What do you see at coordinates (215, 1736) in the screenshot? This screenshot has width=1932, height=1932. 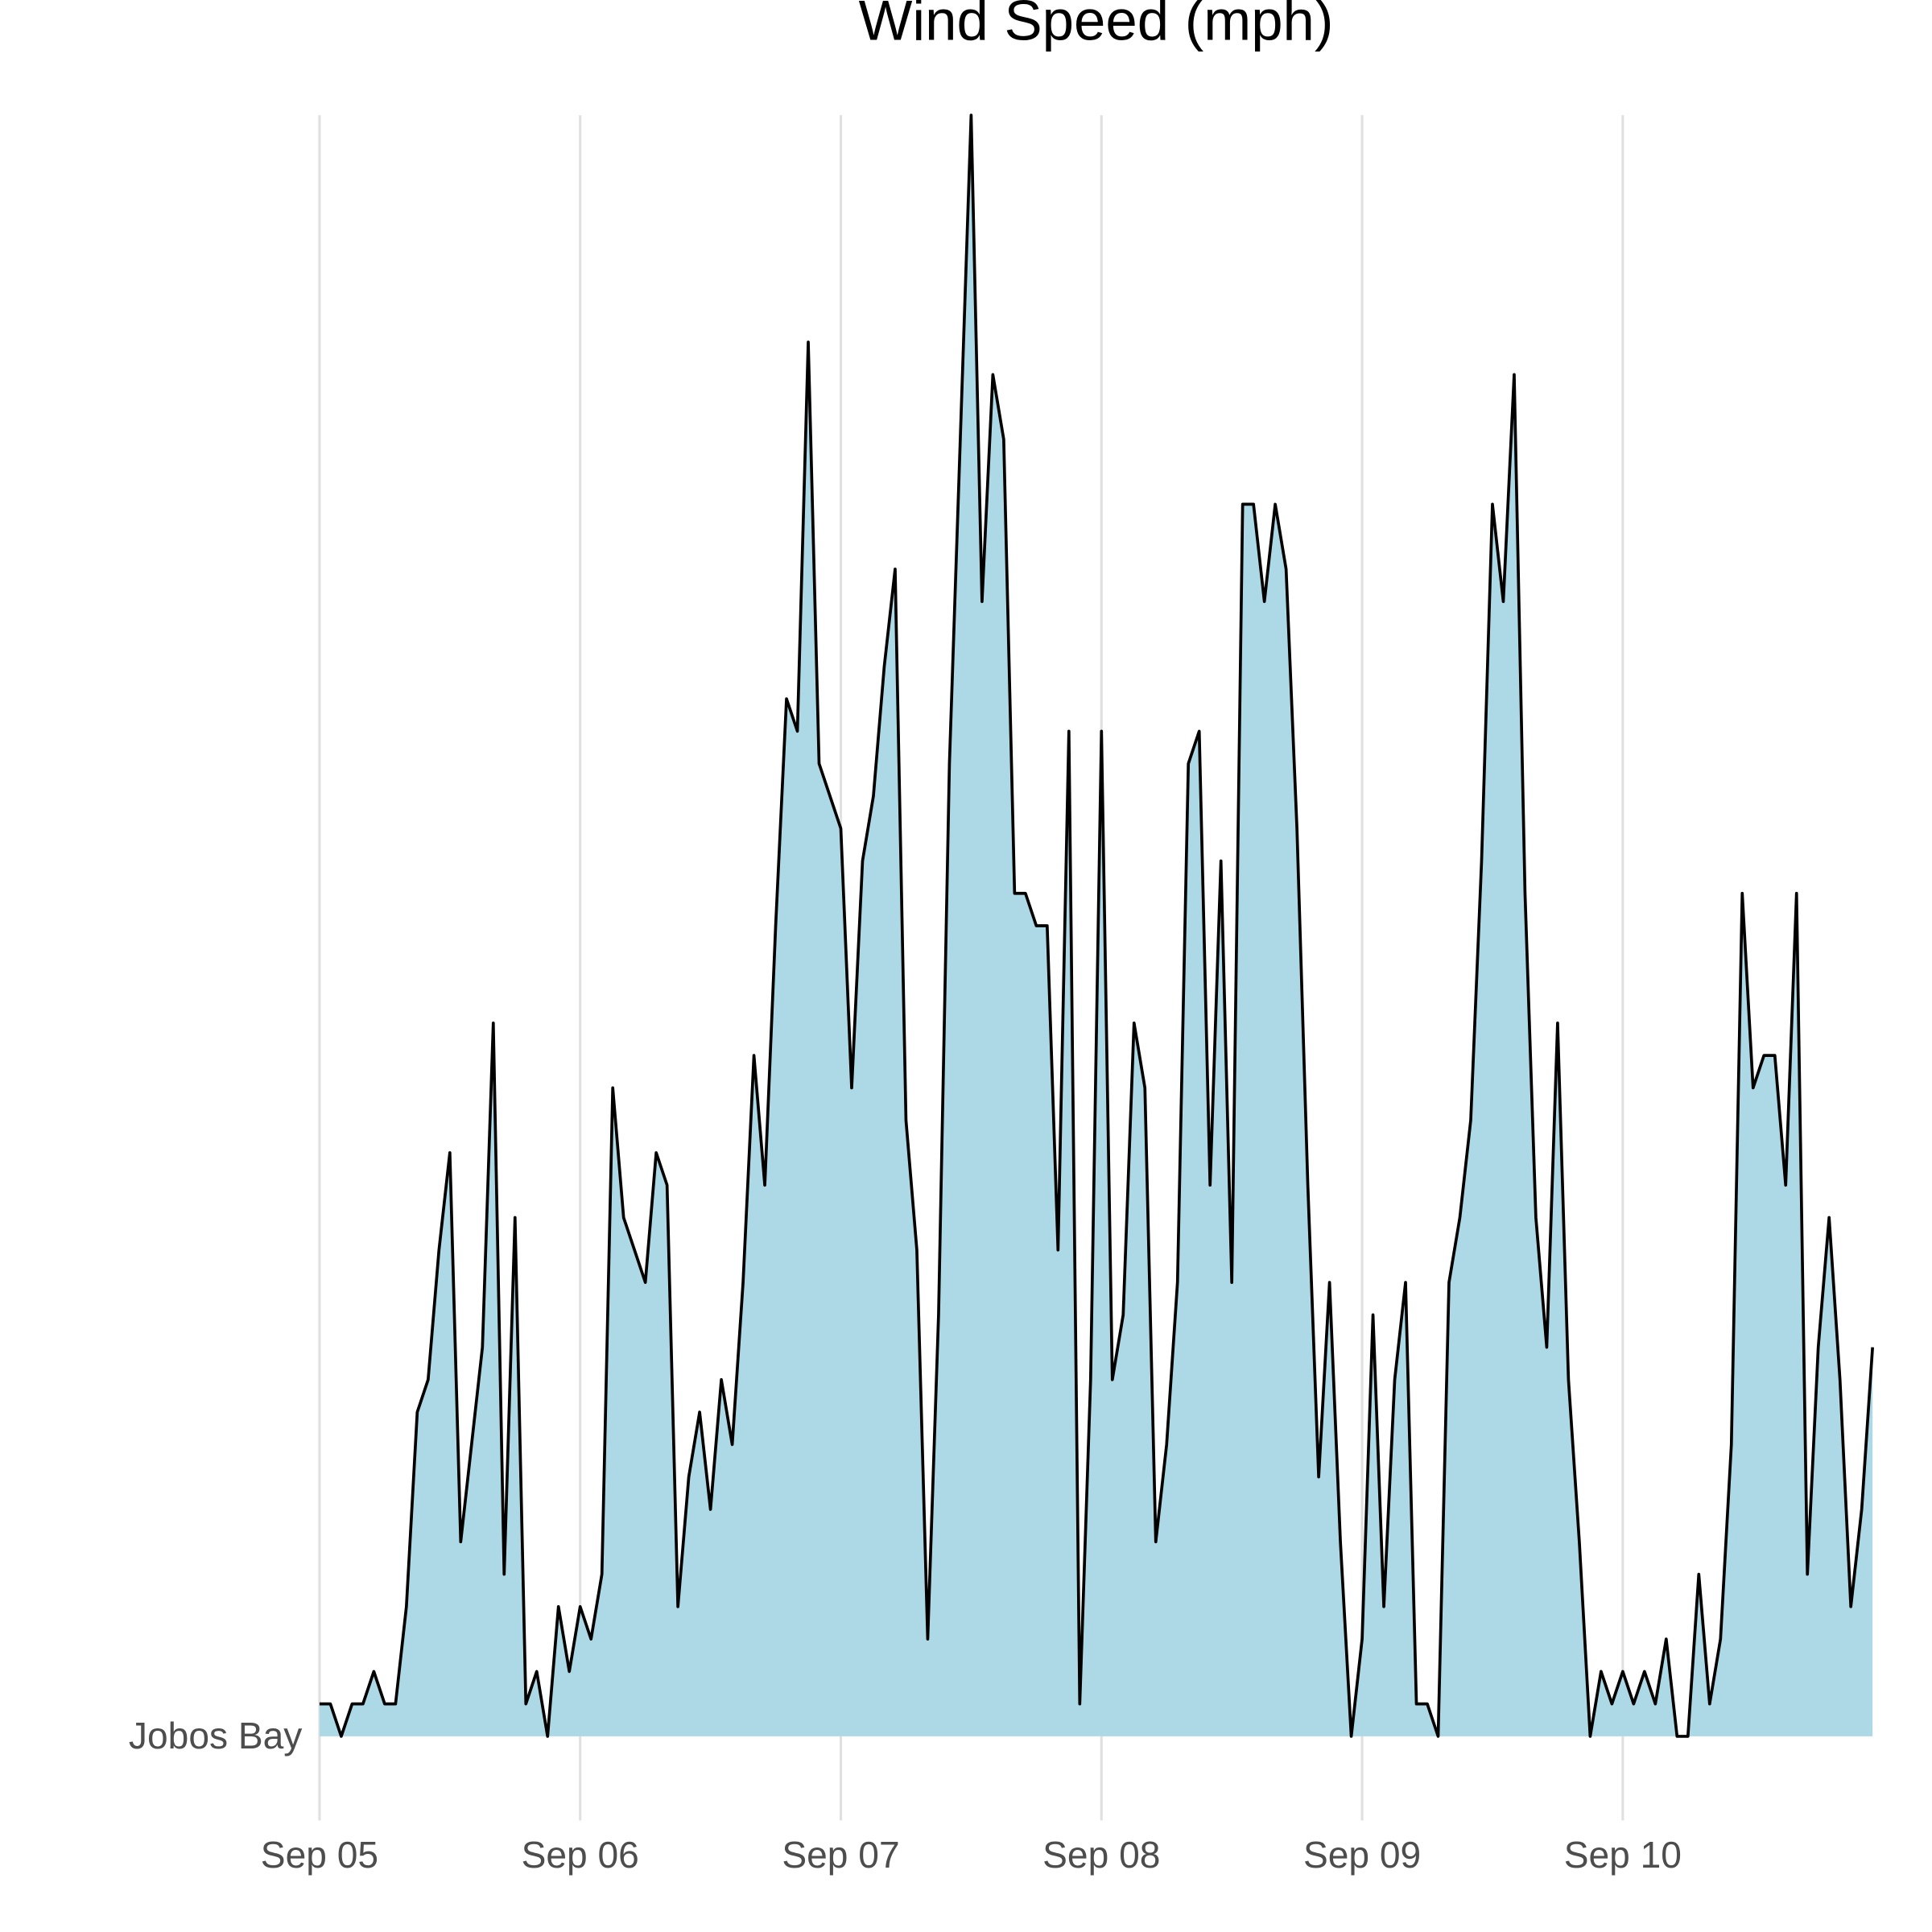 I see `y-category-label: Jobos Bay` at bounding box center [215, 1736].